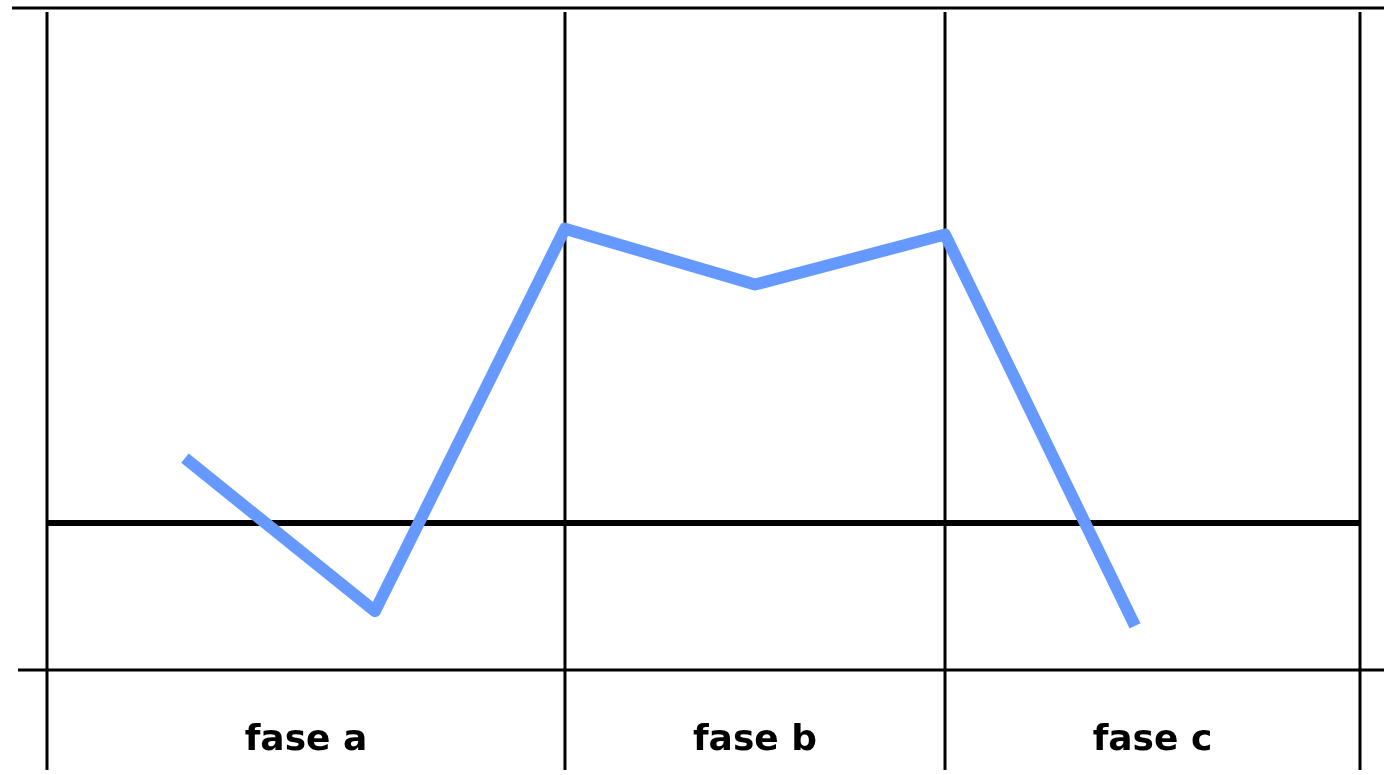  I want to click on text: fase a, so click(306, 737).